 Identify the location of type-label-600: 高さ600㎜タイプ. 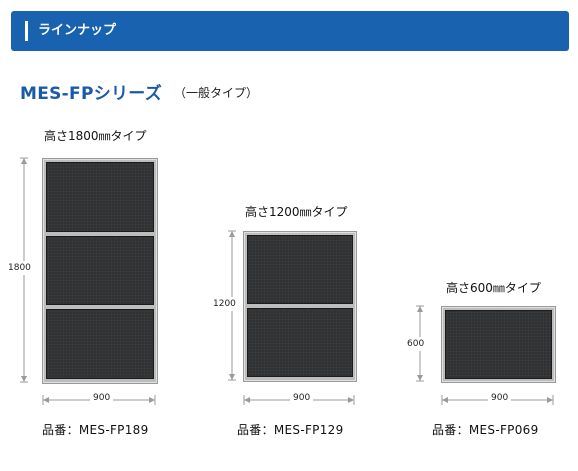
(493, 288).